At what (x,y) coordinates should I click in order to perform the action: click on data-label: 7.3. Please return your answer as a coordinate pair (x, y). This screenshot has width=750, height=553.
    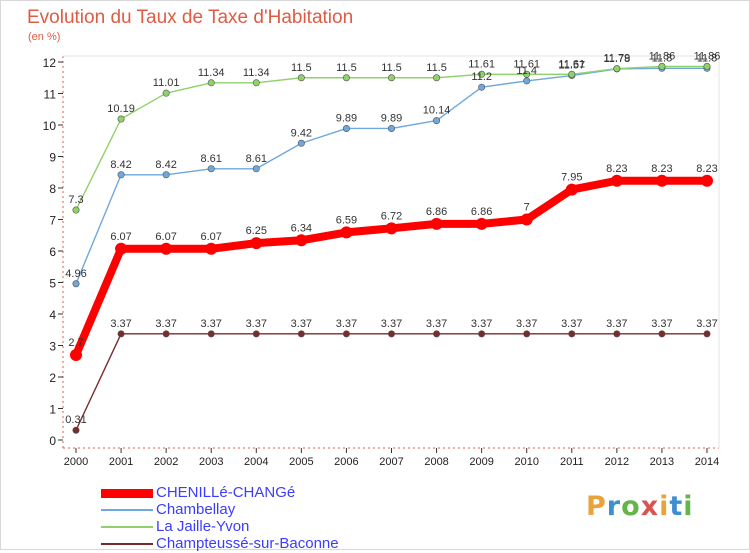
    Looking at the image, I should click on (75, 200).